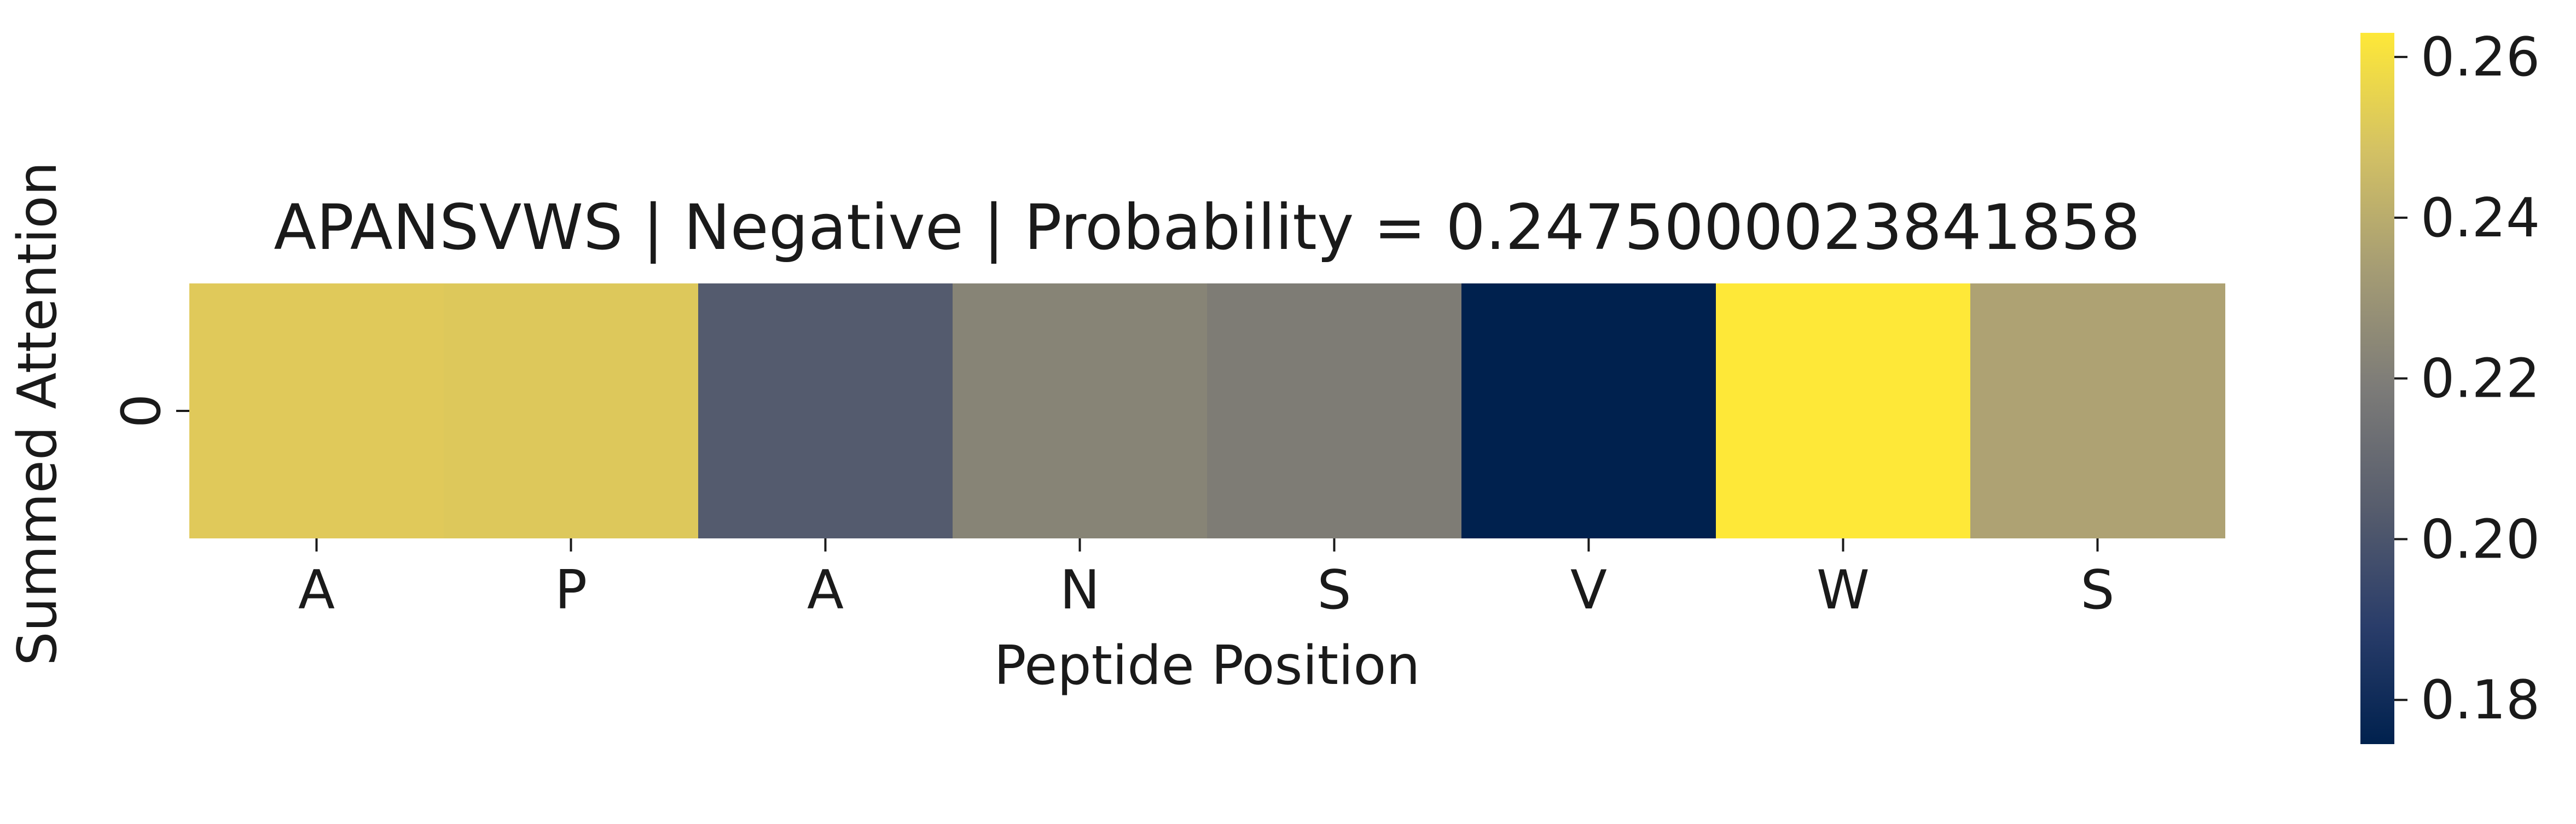  Describe the element at coordinates (2480, 379) in the screenshot. I see `colorbar-tick-label: 0.22` at that location.